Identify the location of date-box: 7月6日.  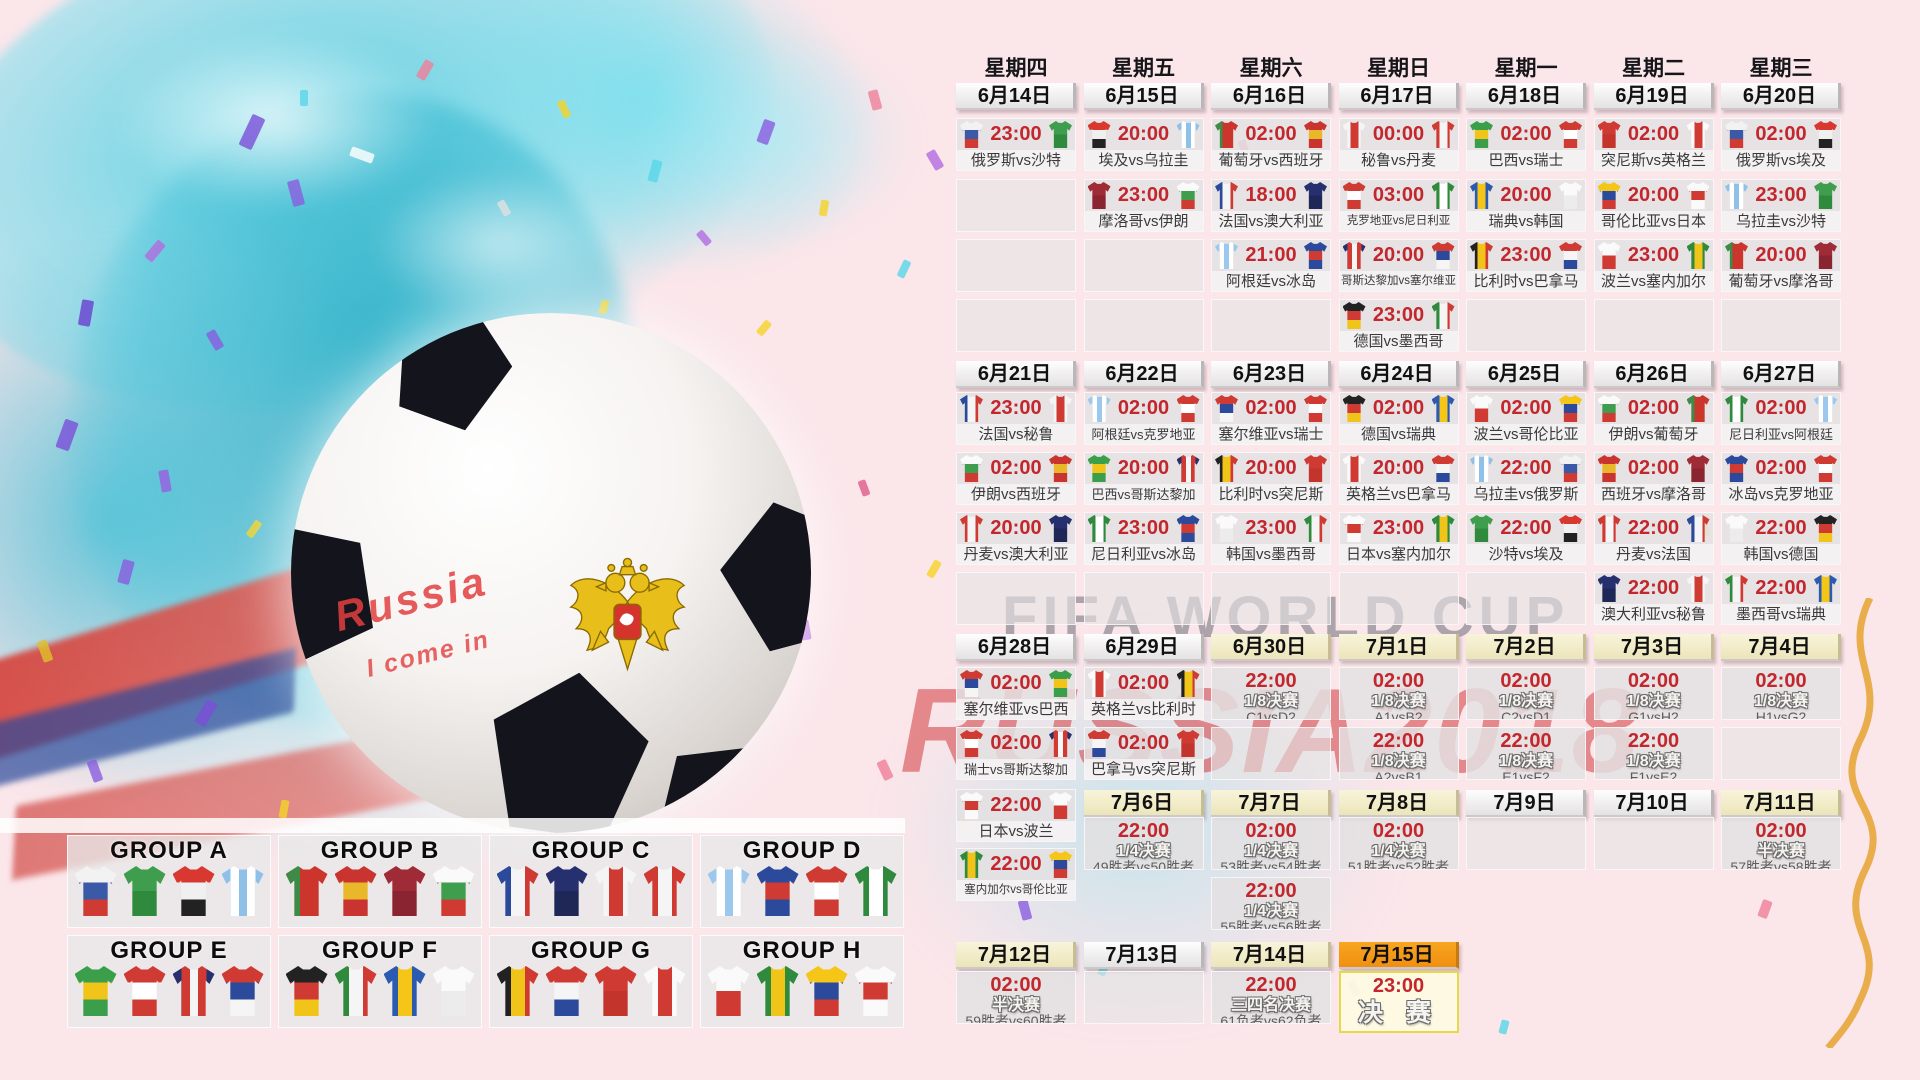
(1143, 803).